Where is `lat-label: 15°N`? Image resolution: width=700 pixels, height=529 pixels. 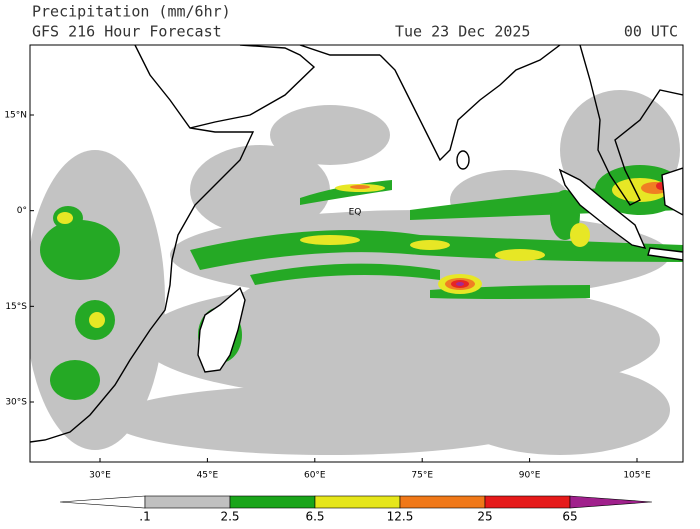
lat-label: 15°N is located at coordinates (15, 116).